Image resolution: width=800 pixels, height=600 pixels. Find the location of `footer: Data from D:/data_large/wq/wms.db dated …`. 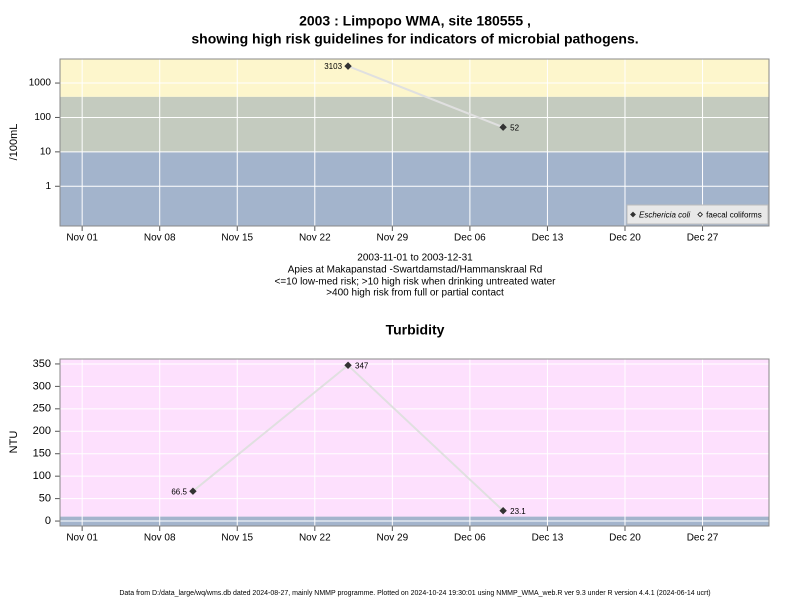

footer: Data from D:/data_large/wq/wms.db dated … is located at coordinates (414, 593).